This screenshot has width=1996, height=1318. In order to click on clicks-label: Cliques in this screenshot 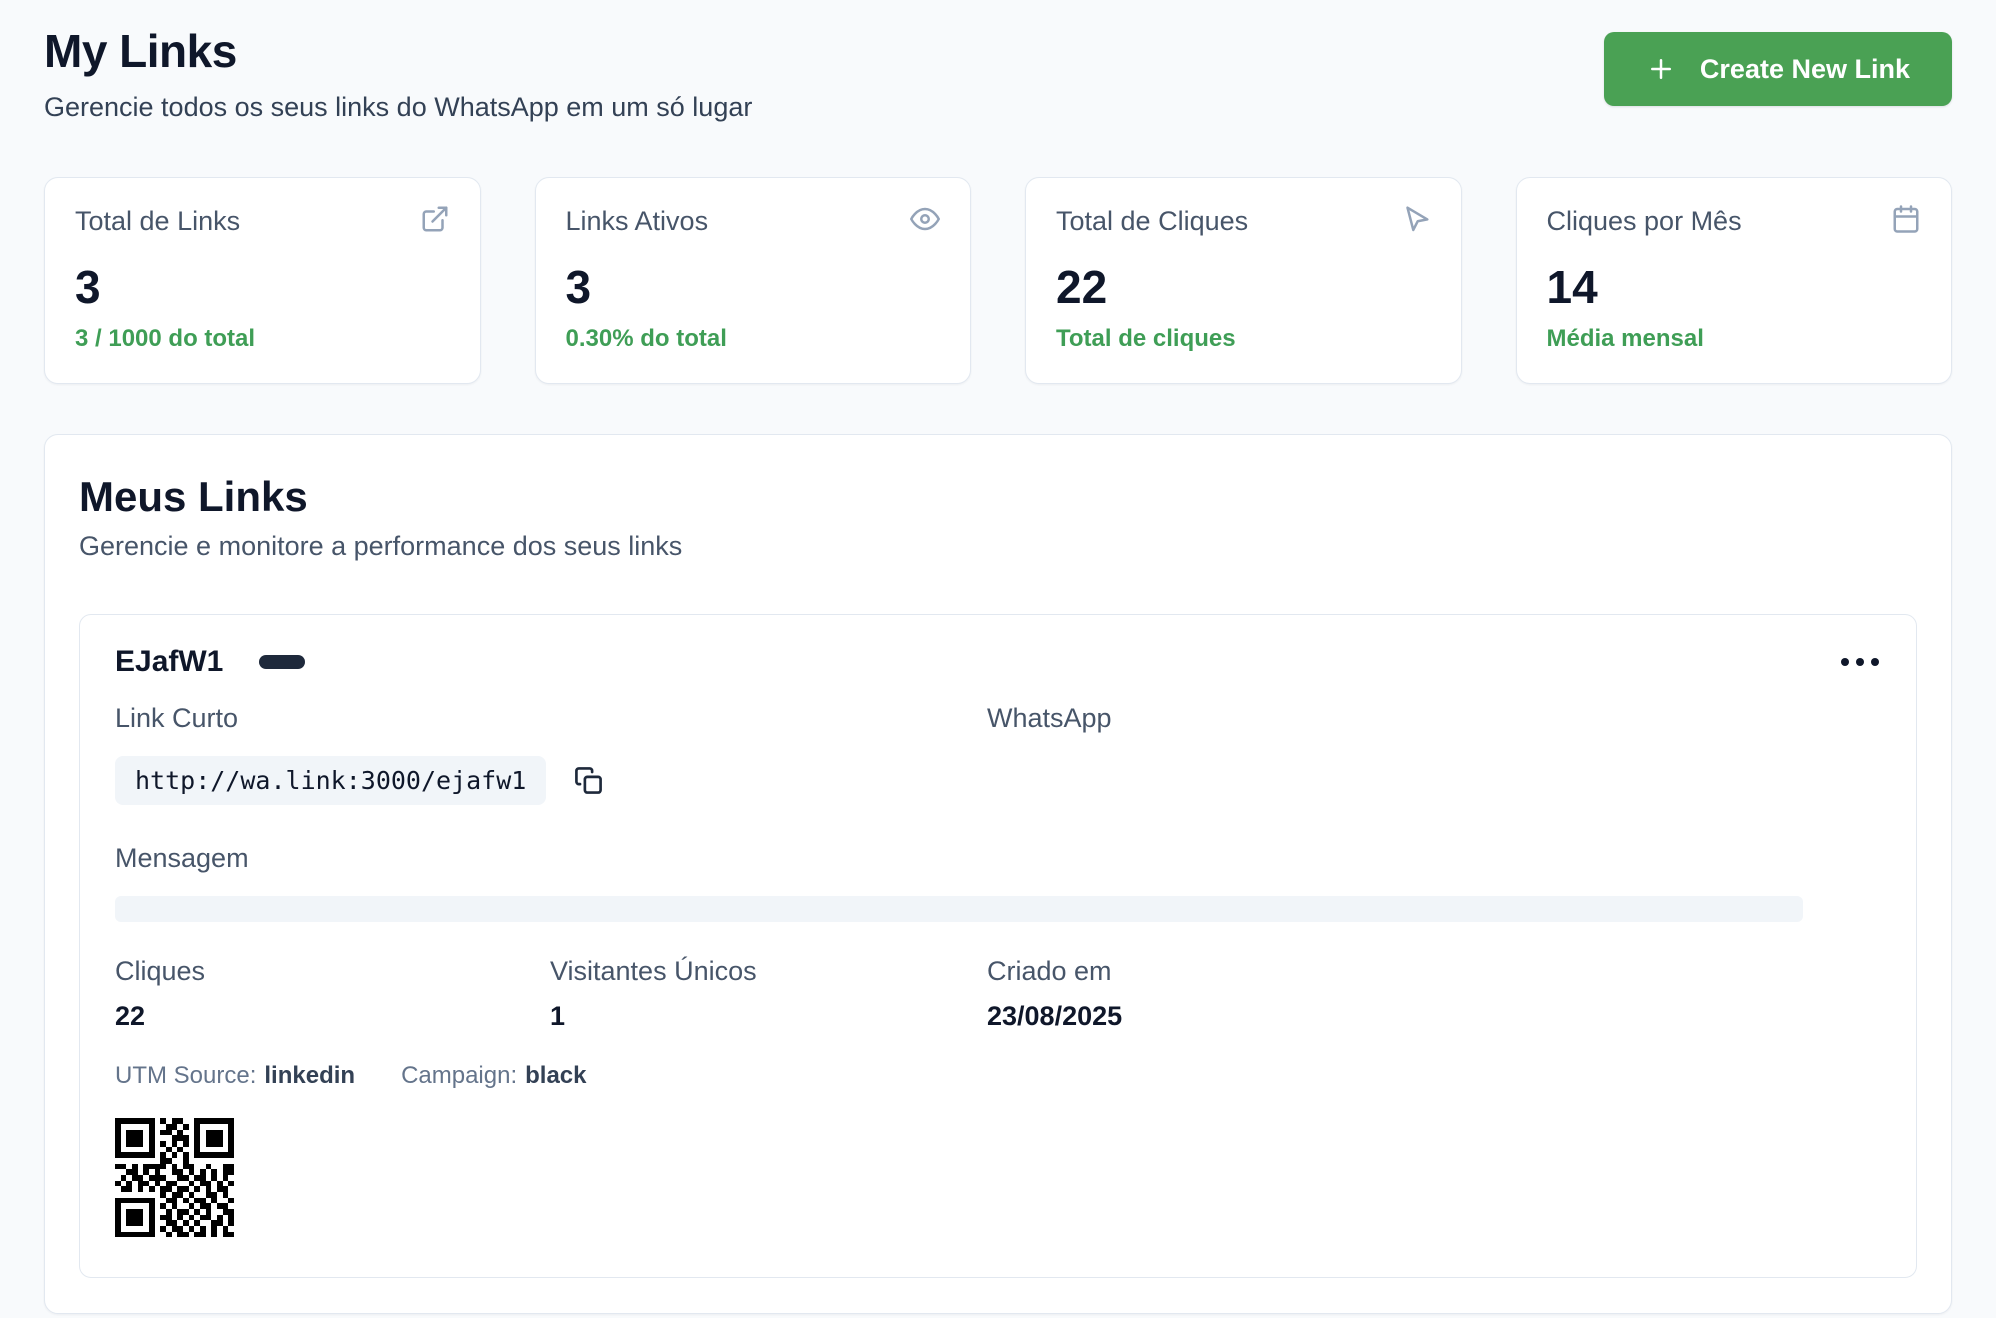, I will do `click(160, 971)`.